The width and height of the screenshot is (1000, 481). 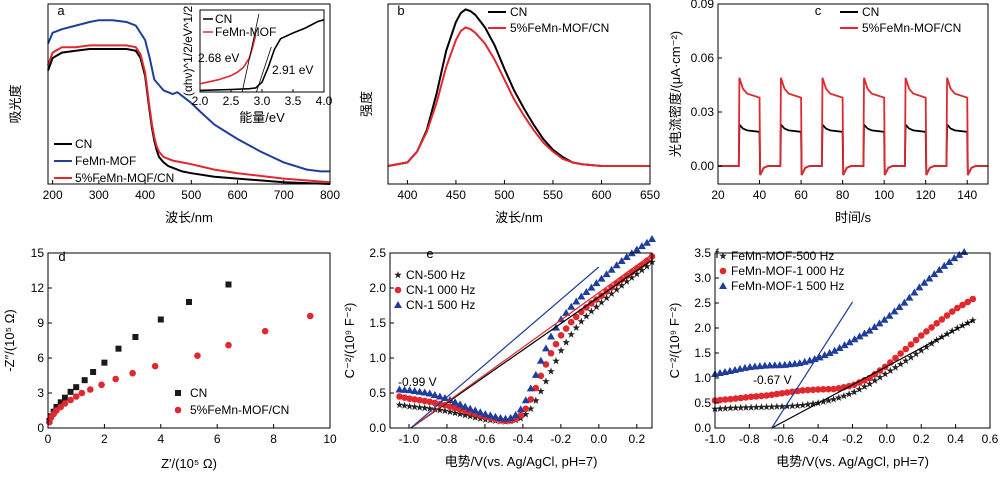 What do you see at coordinates (245, 32) in the screenshot?
I see `a-inset-legend-entry: FeMn-MOF` at bounding box center [245, 32].